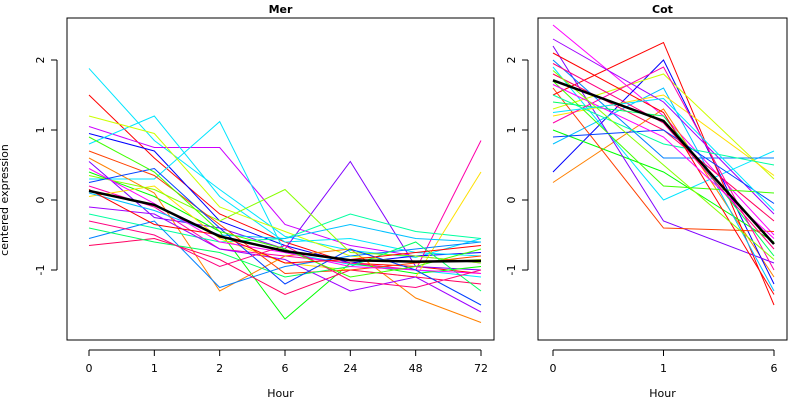  Describe the element at coordinates (5, 200) in the screenshot. I see `y-axis-title: centered expression` at that location.